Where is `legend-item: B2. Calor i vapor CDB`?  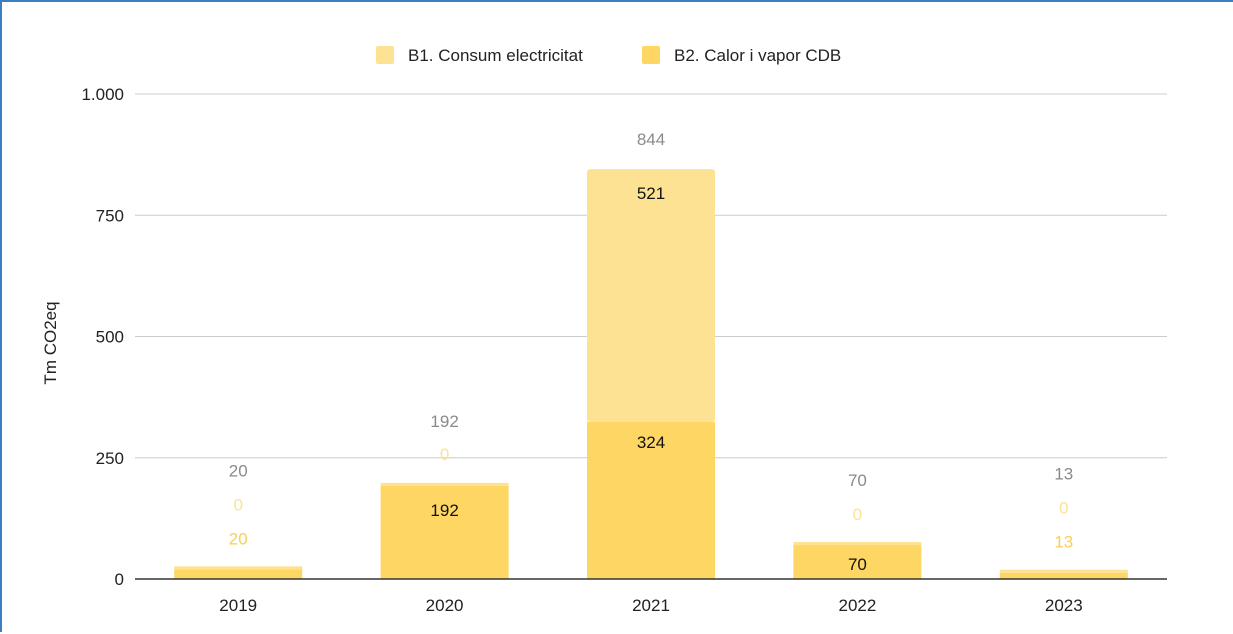 legend-item: B2. Calor i vapor CDB is located at coordinates (741, 55).